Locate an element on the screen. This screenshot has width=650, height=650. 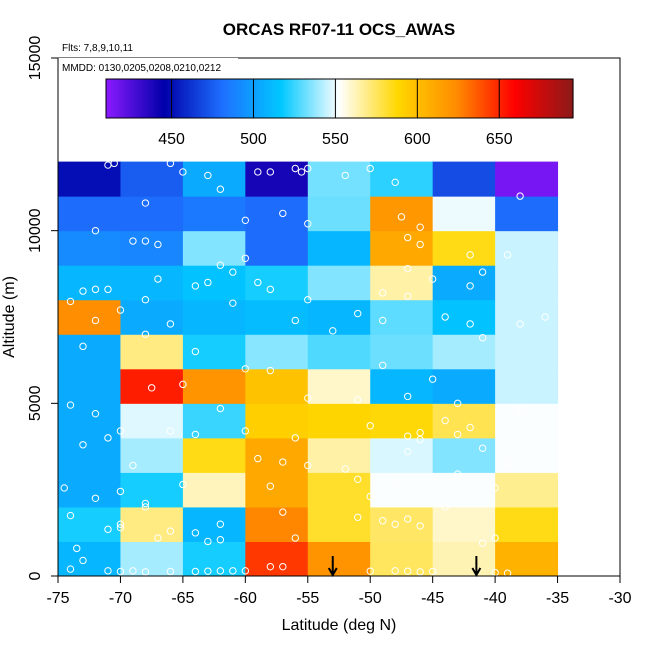
chart-title: ORCAS RF07-11 OCS_AWAS is located at coordinates (339, 29).